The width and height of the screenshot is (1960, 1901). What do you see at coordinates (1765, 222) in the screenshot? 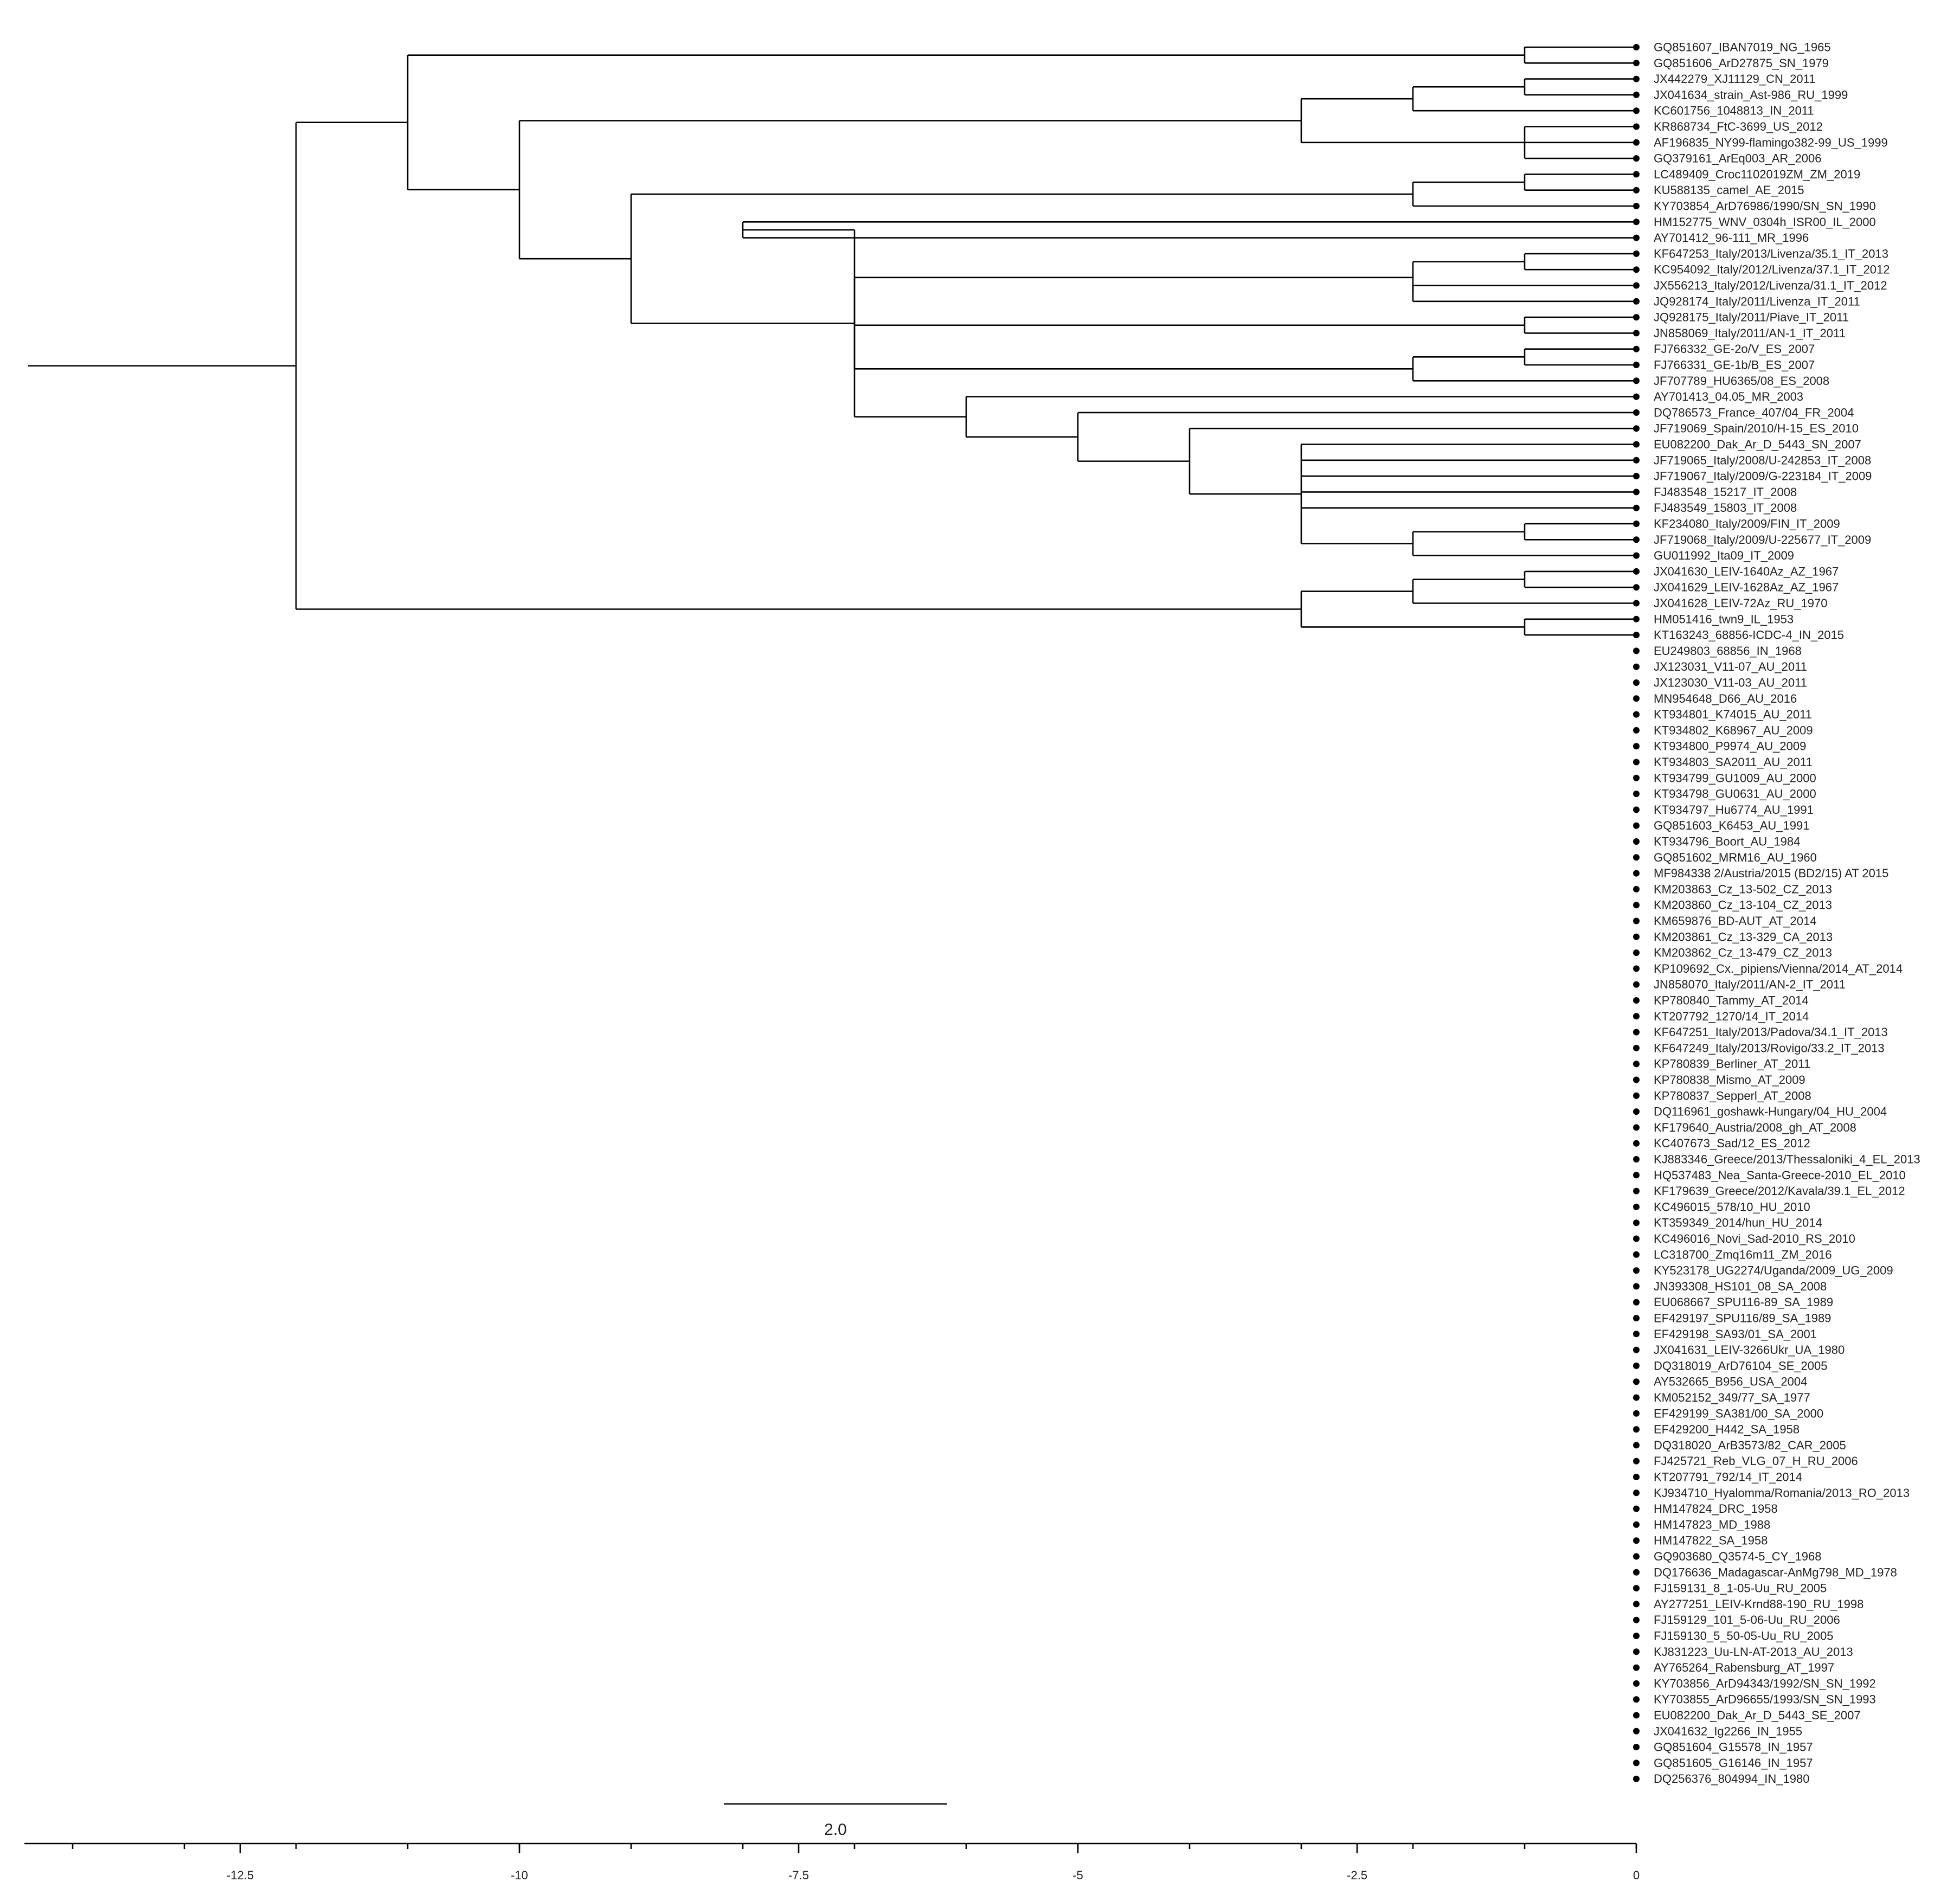
I see `tip-label: HM152775_WNV_0304h_ISR00_IL_2000` at bounding box center [1765, 222].